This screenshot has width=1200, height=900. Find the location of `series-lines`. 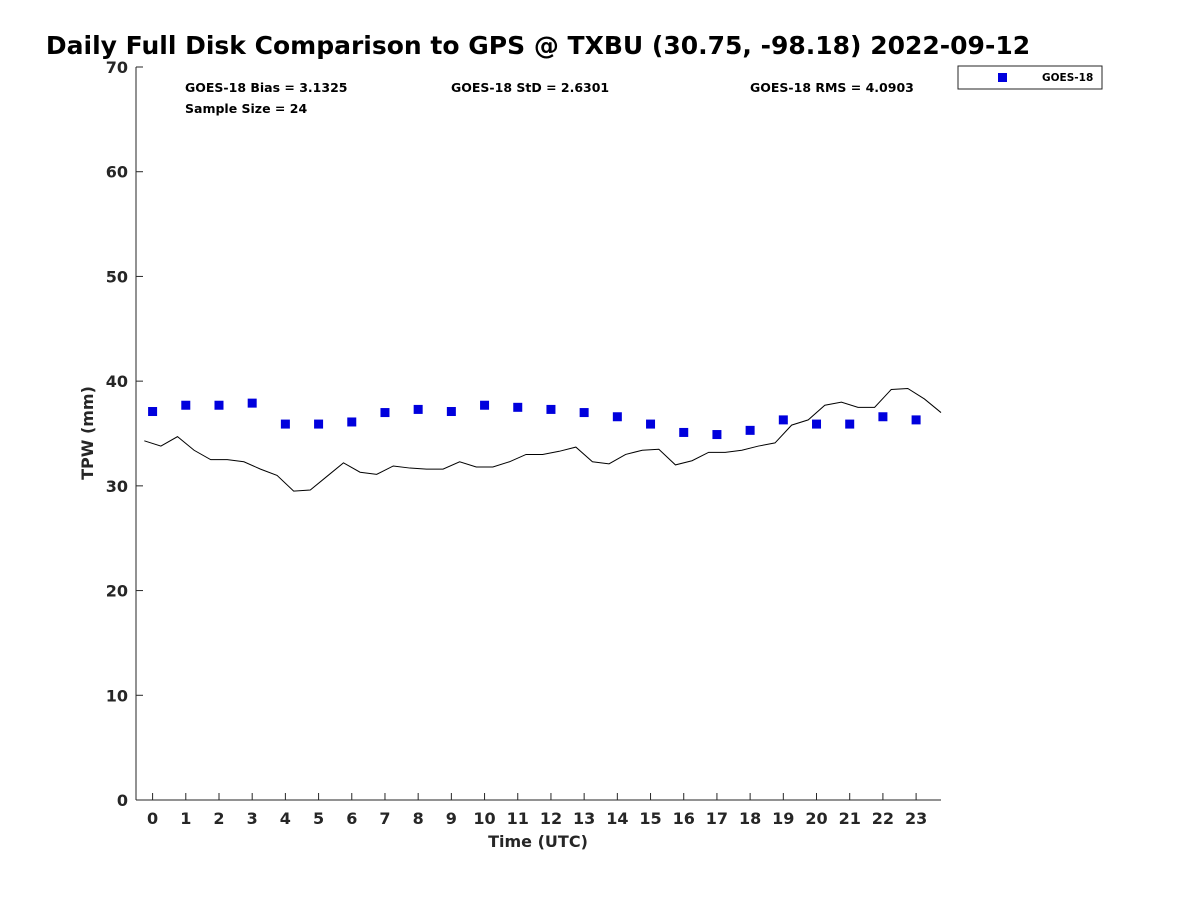

series-lines is located at coordinates (543, 439).